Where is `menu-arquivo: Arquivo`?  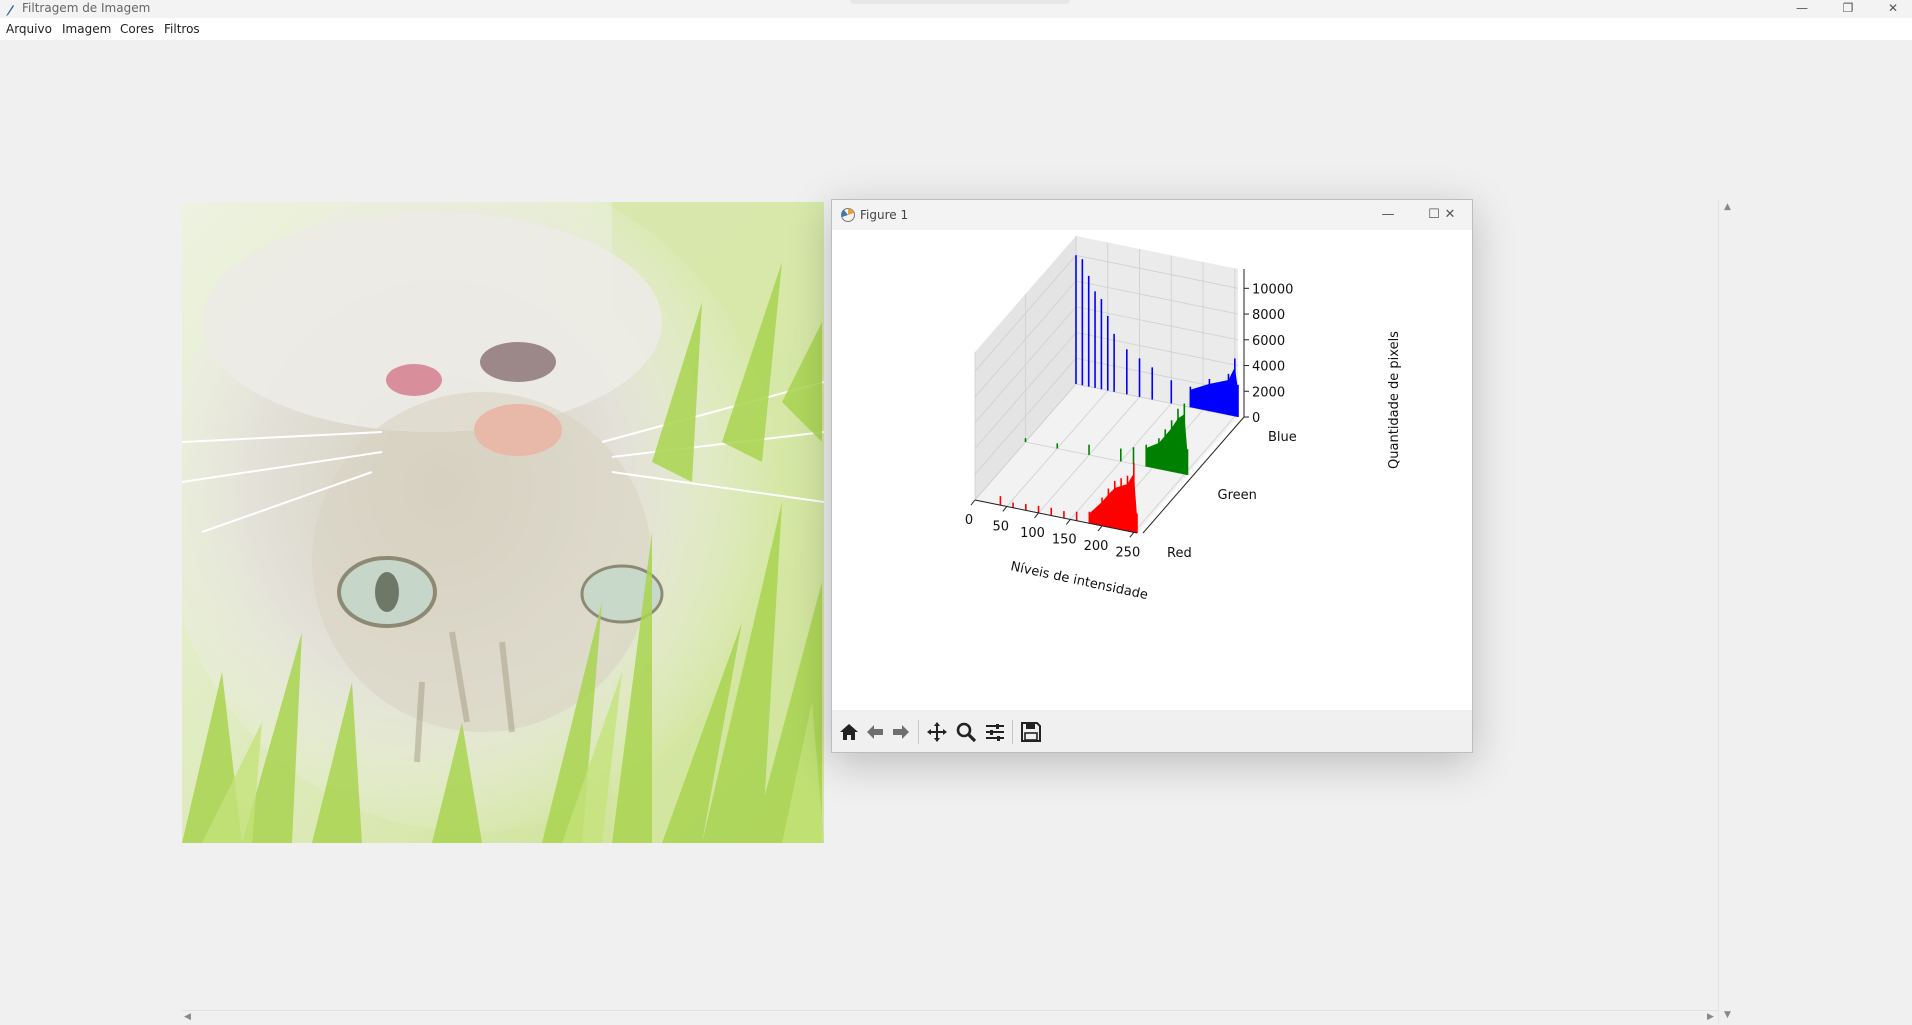 menu-arquivo: Arquivo is located at coordinates (29, 29).